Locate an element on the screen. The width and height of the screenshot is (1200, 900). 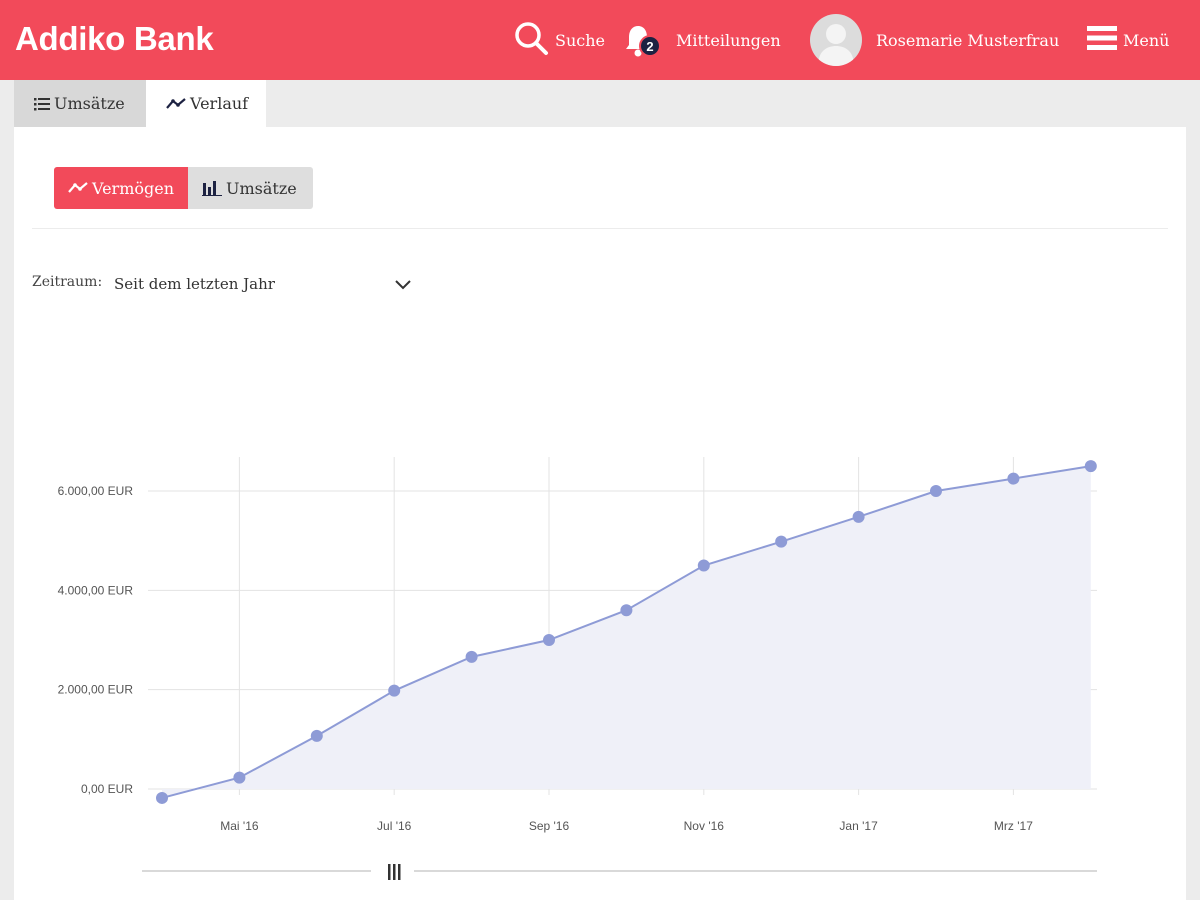
search-button: Suche is located at coordinates (559, 40).